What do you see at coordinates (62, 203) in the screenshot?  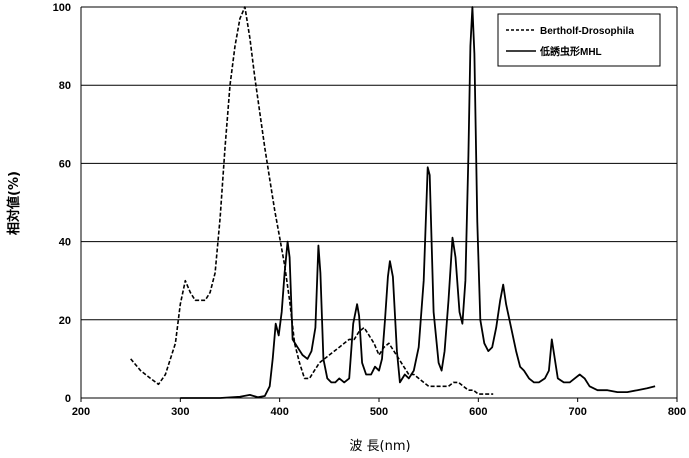 I see `y-tick-labels: 0 20 40 60 80 100` at bounding box center [62, 203].